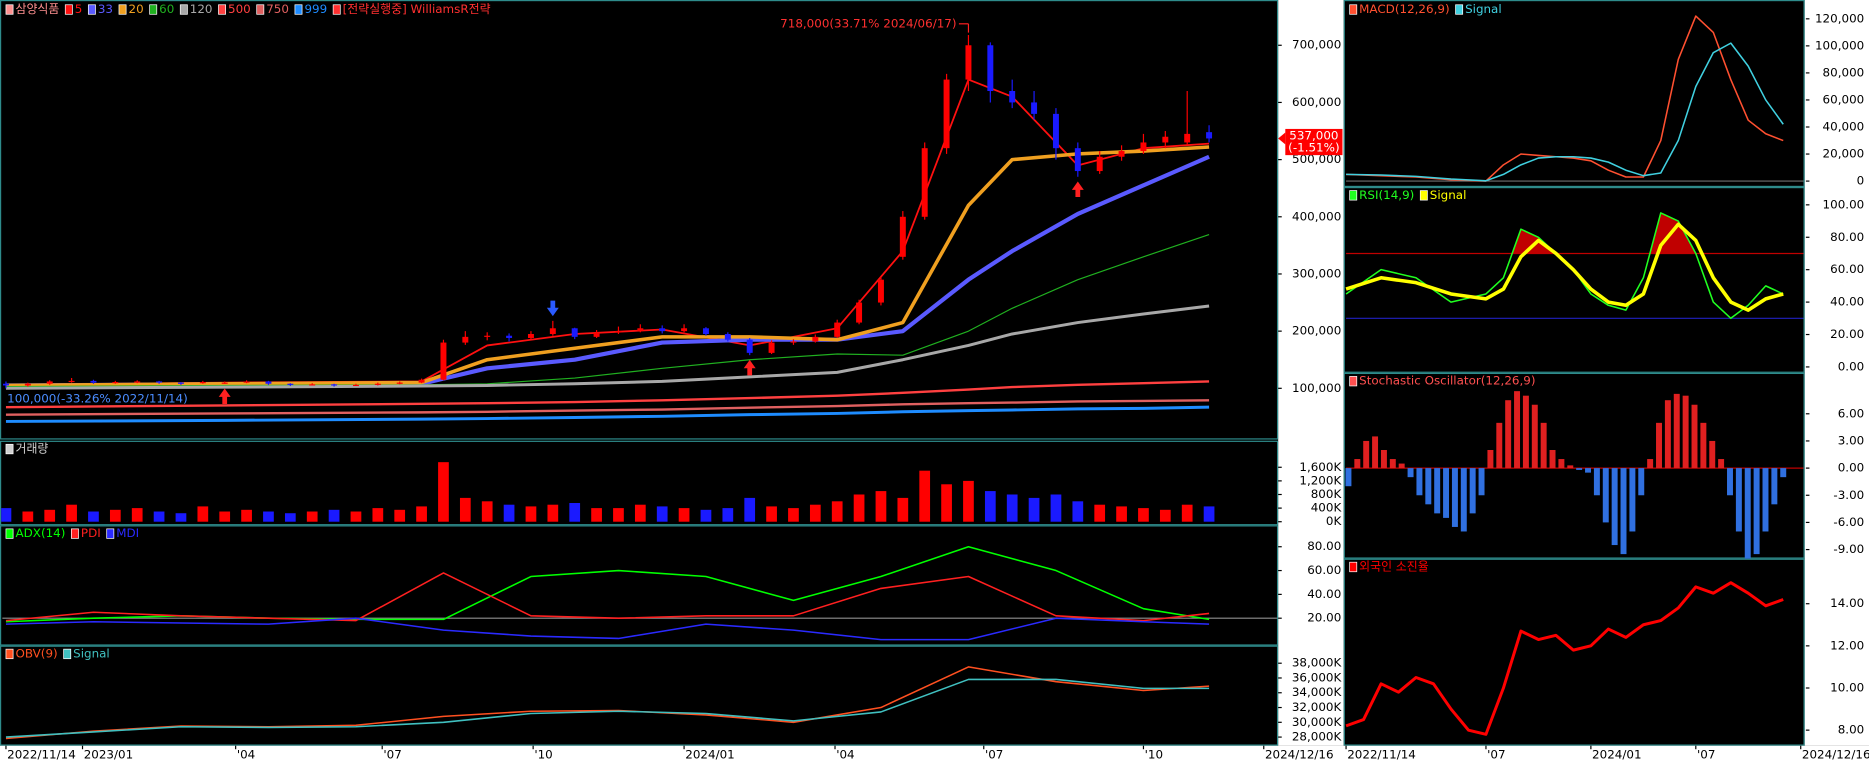 This screenshot has height=764, width=1869. Describe the element at coordinates (1847, 645) in the screenshot. I see `y-tick-label: 12.00` at that location.